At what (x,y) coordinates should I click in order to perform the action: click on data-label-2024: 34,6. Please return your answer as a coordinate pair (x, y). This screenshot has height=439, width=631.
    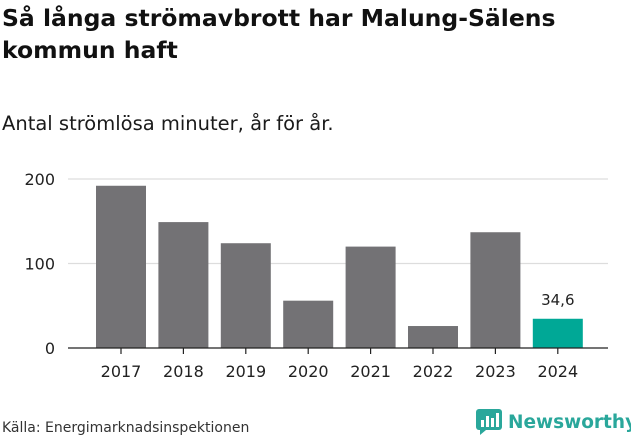
    Looking at the image, I should click on (557, 300).